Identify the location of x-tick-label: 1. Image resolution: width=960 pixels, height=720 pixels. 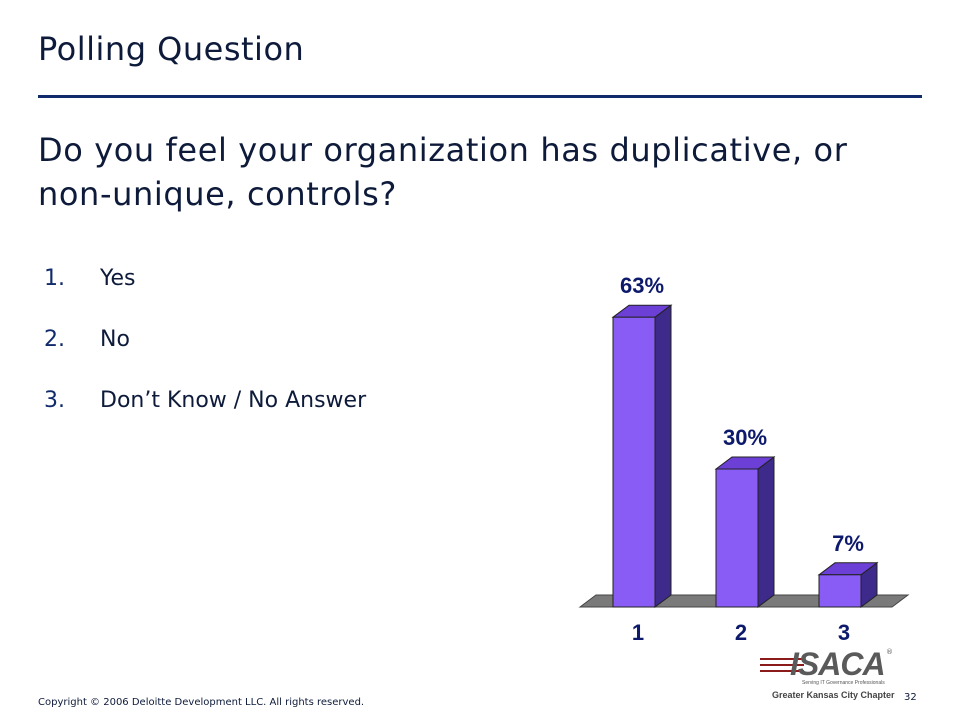
(638, 632).